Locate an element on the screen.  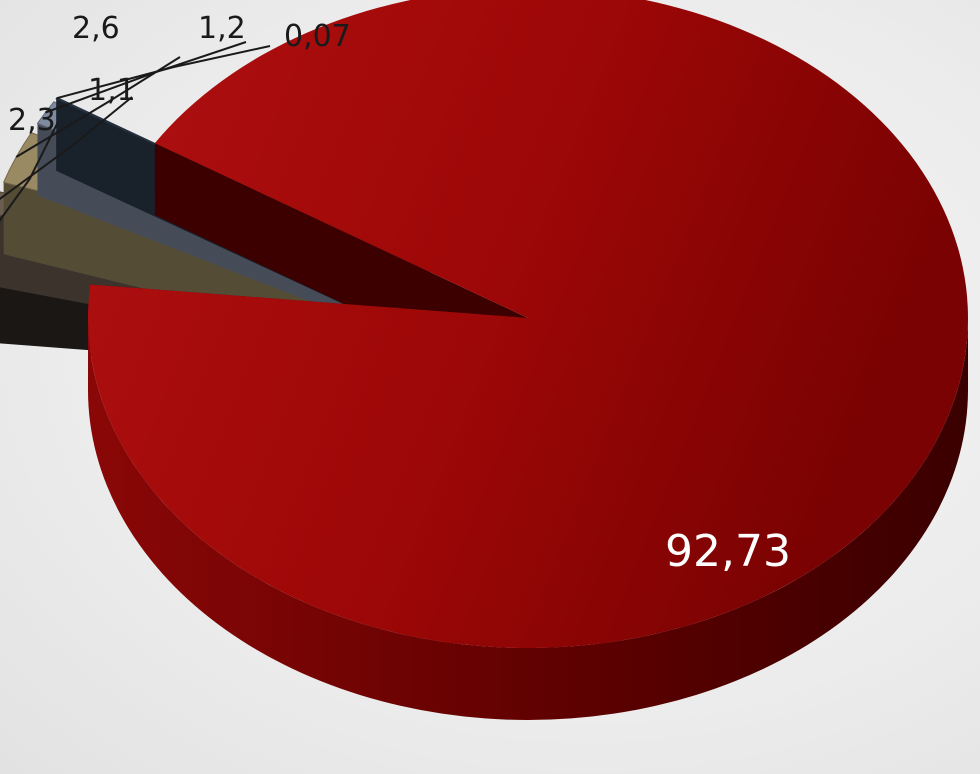
data-label: 2,6 is located at coordinates (96, 28).